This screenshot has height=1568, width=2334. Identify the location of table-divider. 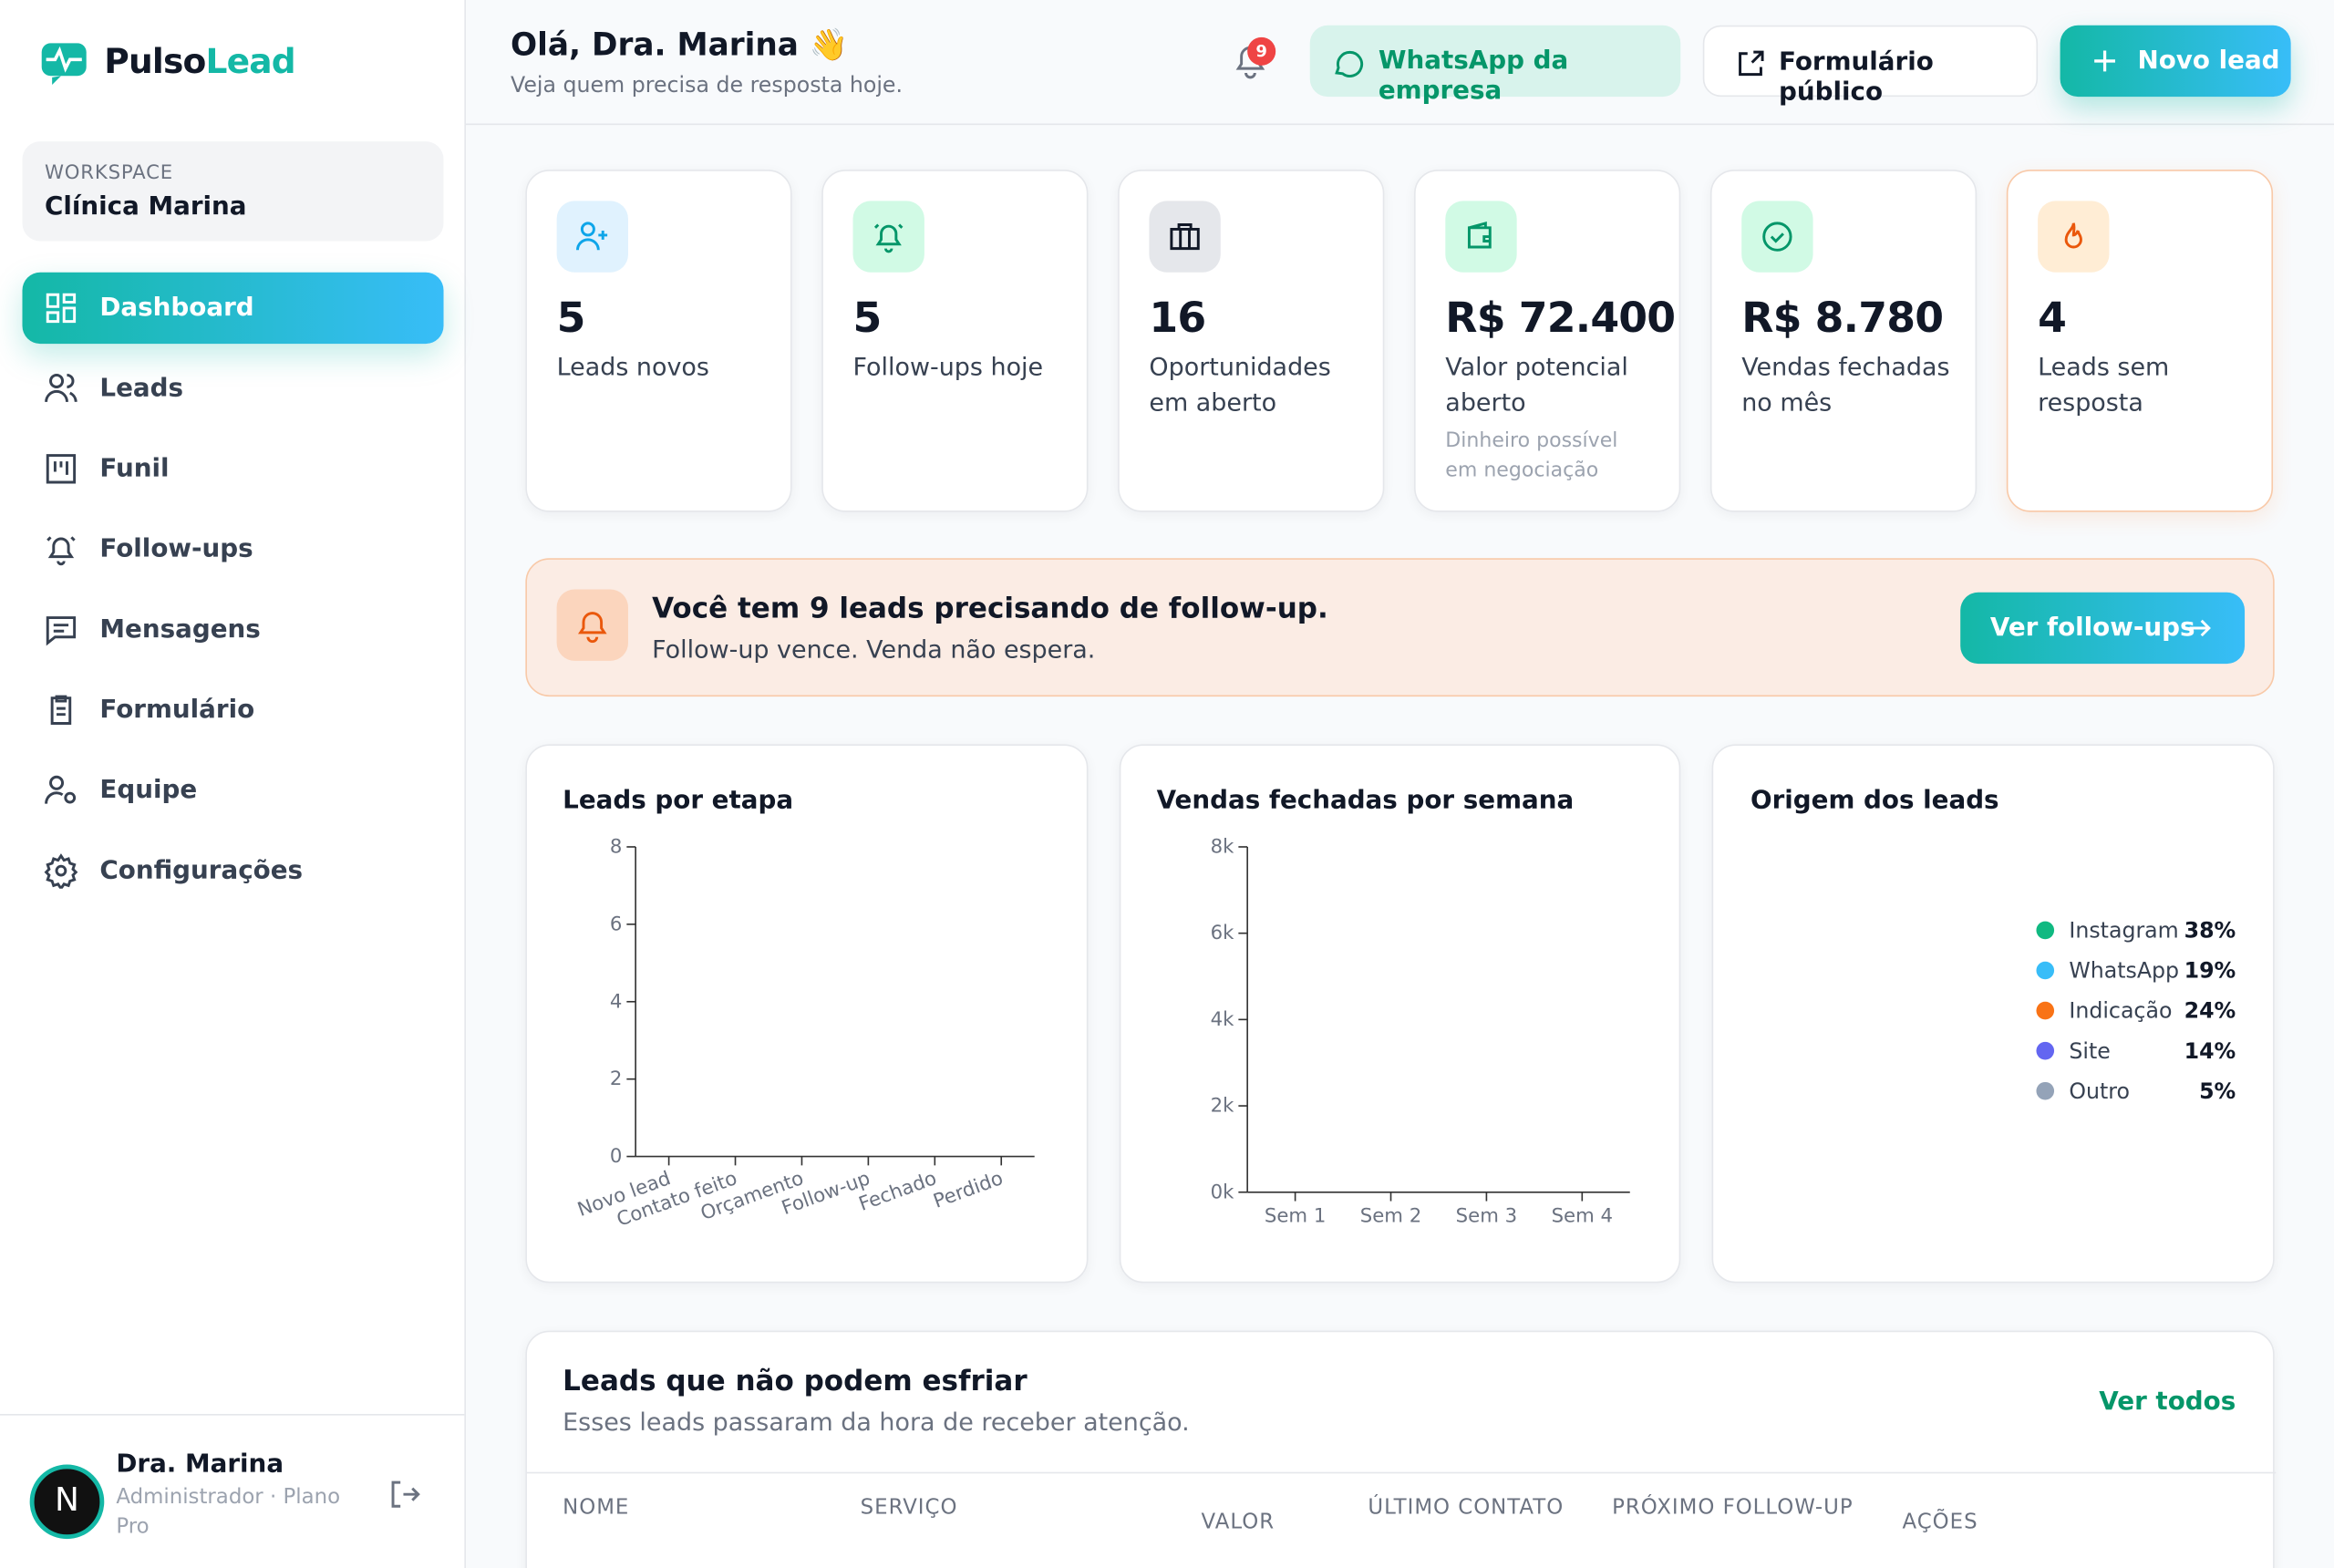
(1401, 1472).